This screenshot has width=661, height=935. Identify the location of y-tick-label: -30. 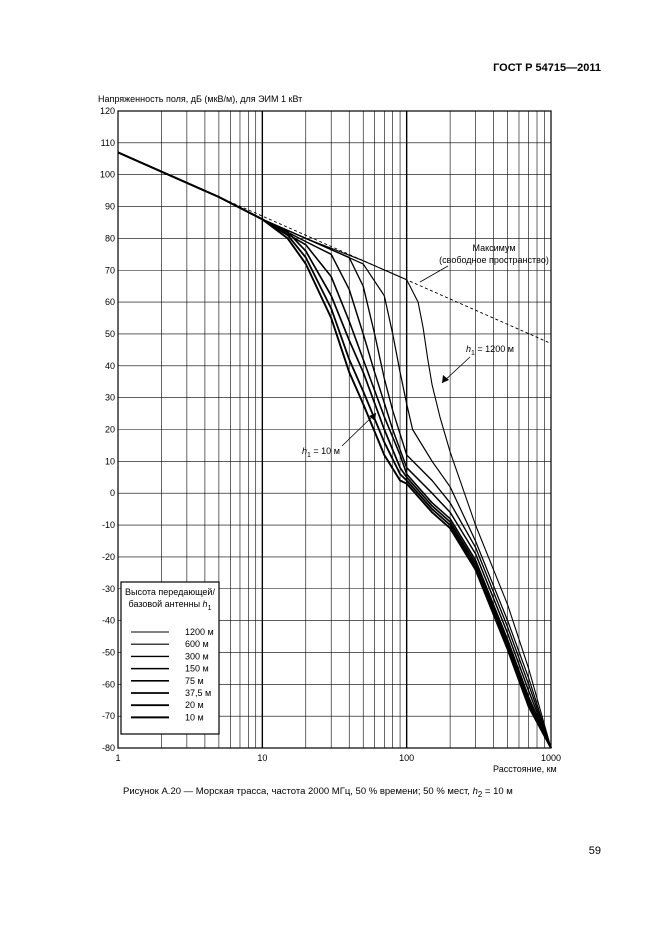
(108, 589).